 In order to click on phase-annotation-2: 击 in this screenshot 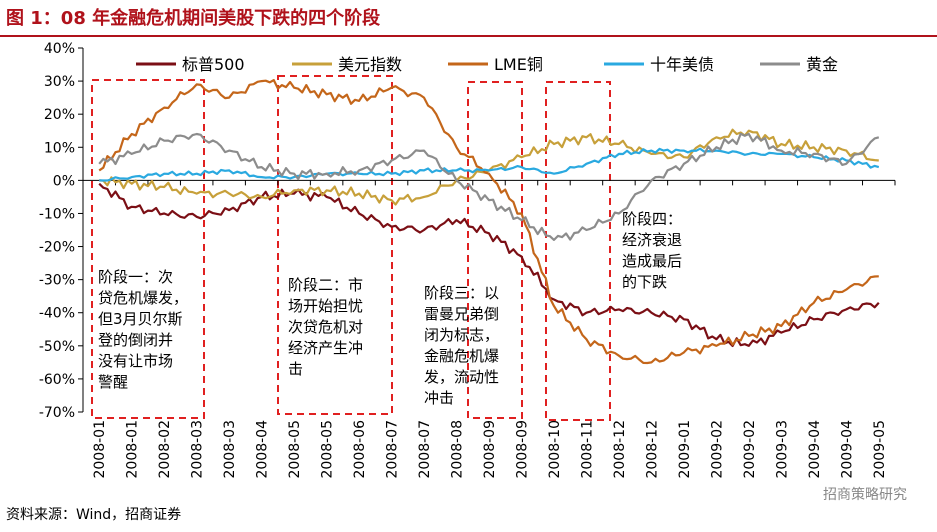, I will do `click(295, 369)`.